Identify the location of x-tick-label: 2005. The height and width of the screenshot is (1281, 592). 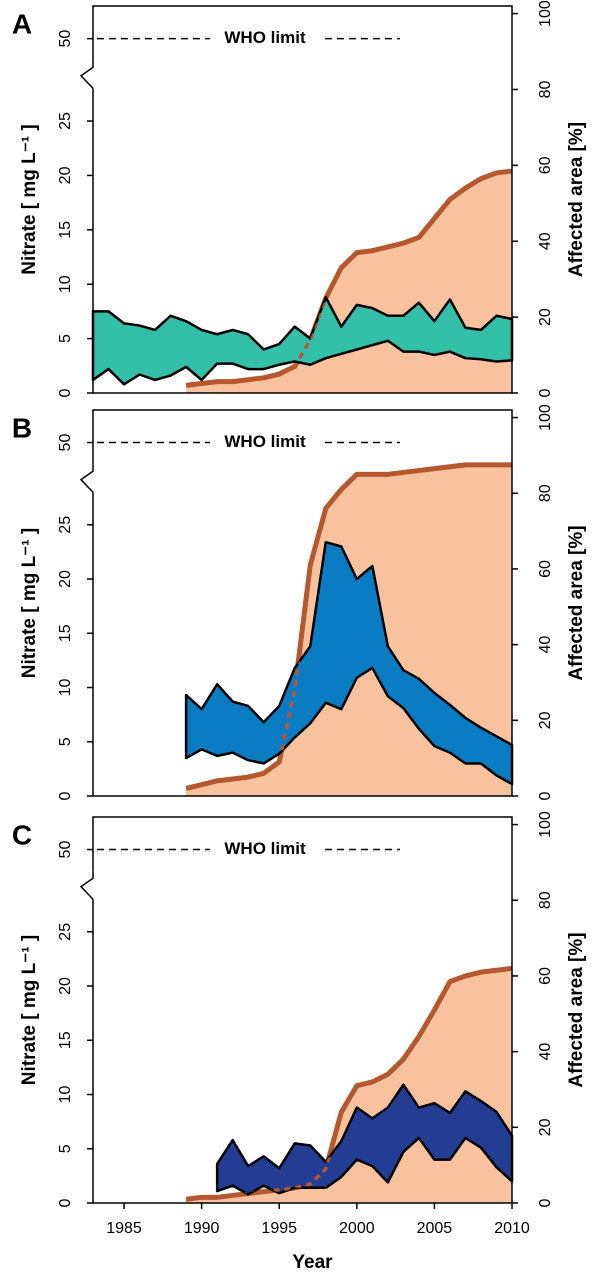
(435, 1228).